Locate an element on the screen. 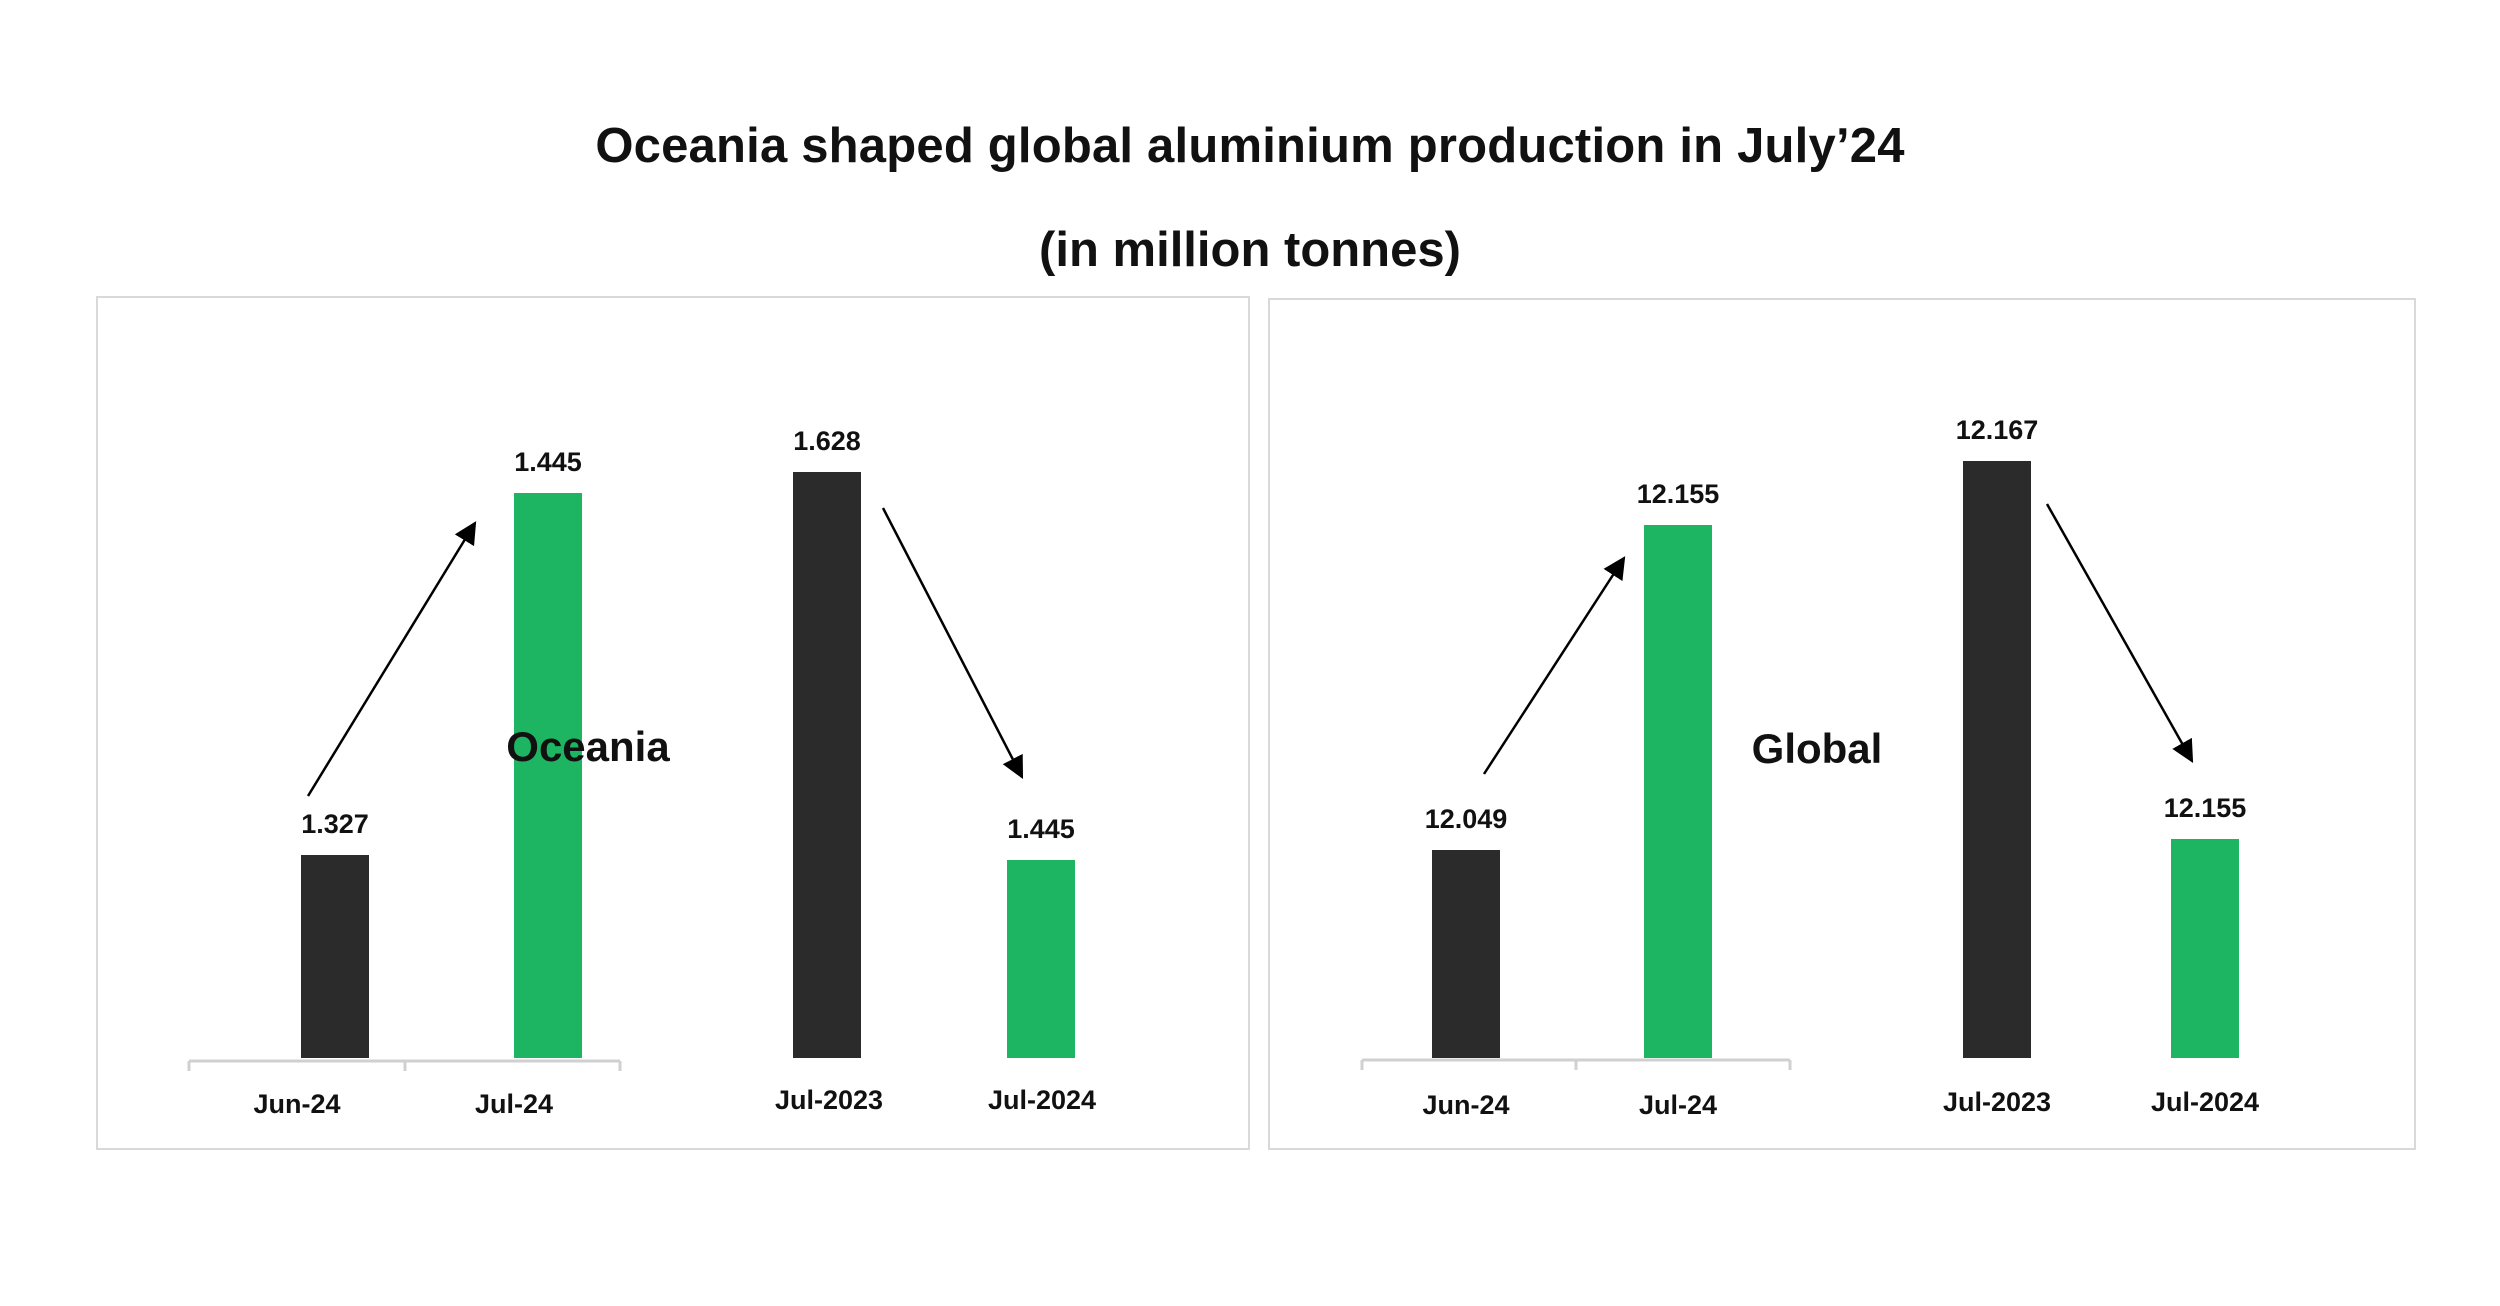 The height and width of the screenshot is (1306, 2500). oceania-category-label: Jun-24 is located at coordinates (296, 1104).